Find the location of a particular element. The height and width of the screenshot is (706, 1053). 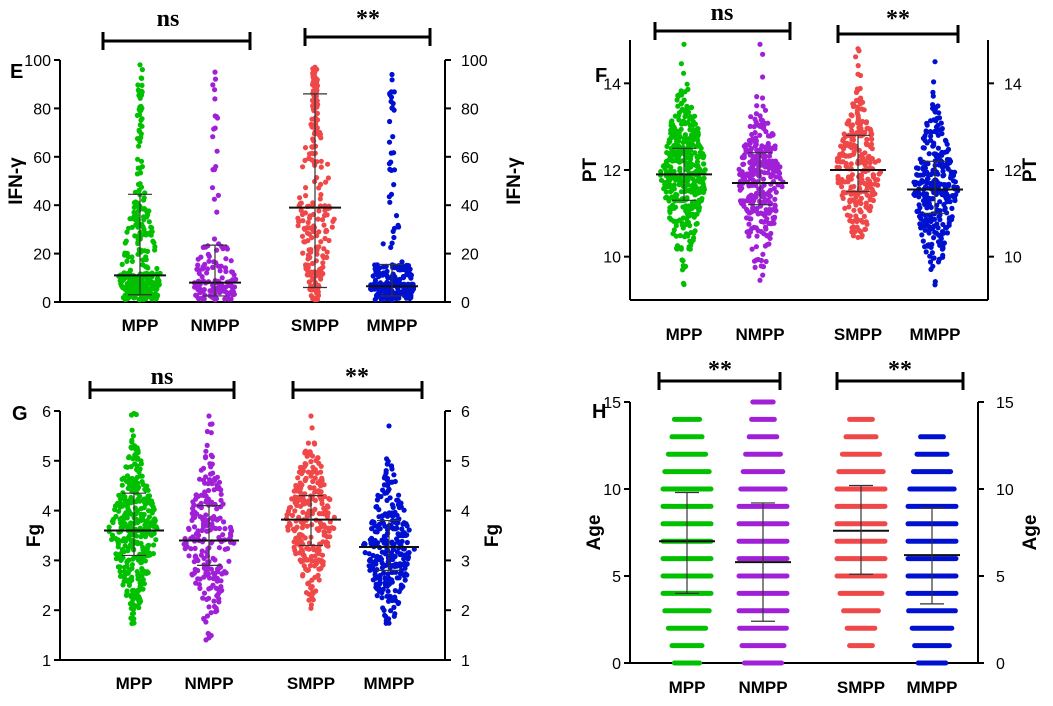

category-label: MPP is located at coordinates (140, 325).